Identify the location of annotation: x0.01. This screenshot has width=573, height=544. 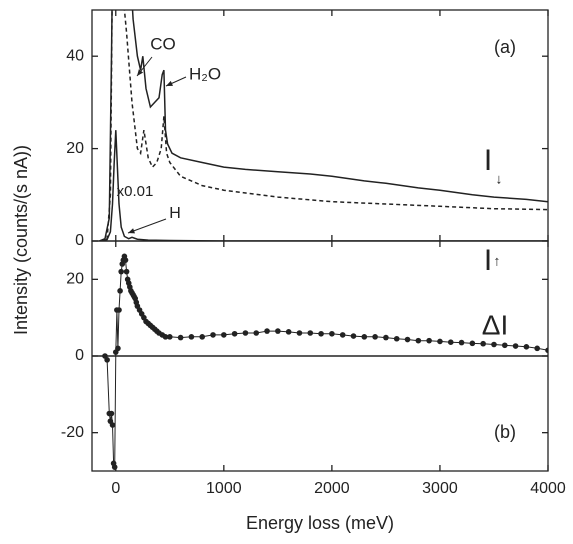
(135, 191).